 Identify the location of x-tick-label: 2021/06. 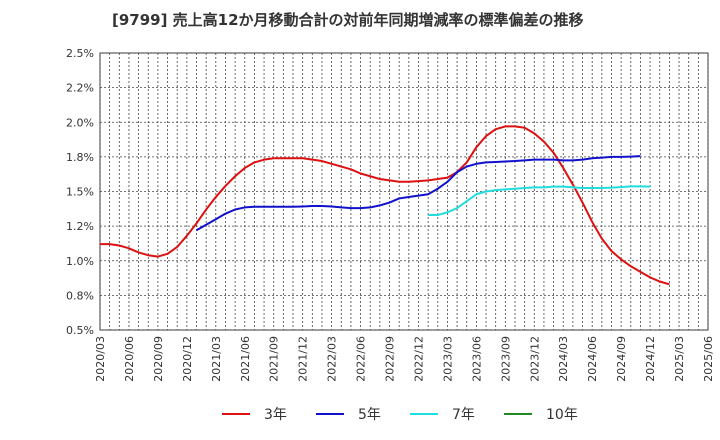
(245, 359).